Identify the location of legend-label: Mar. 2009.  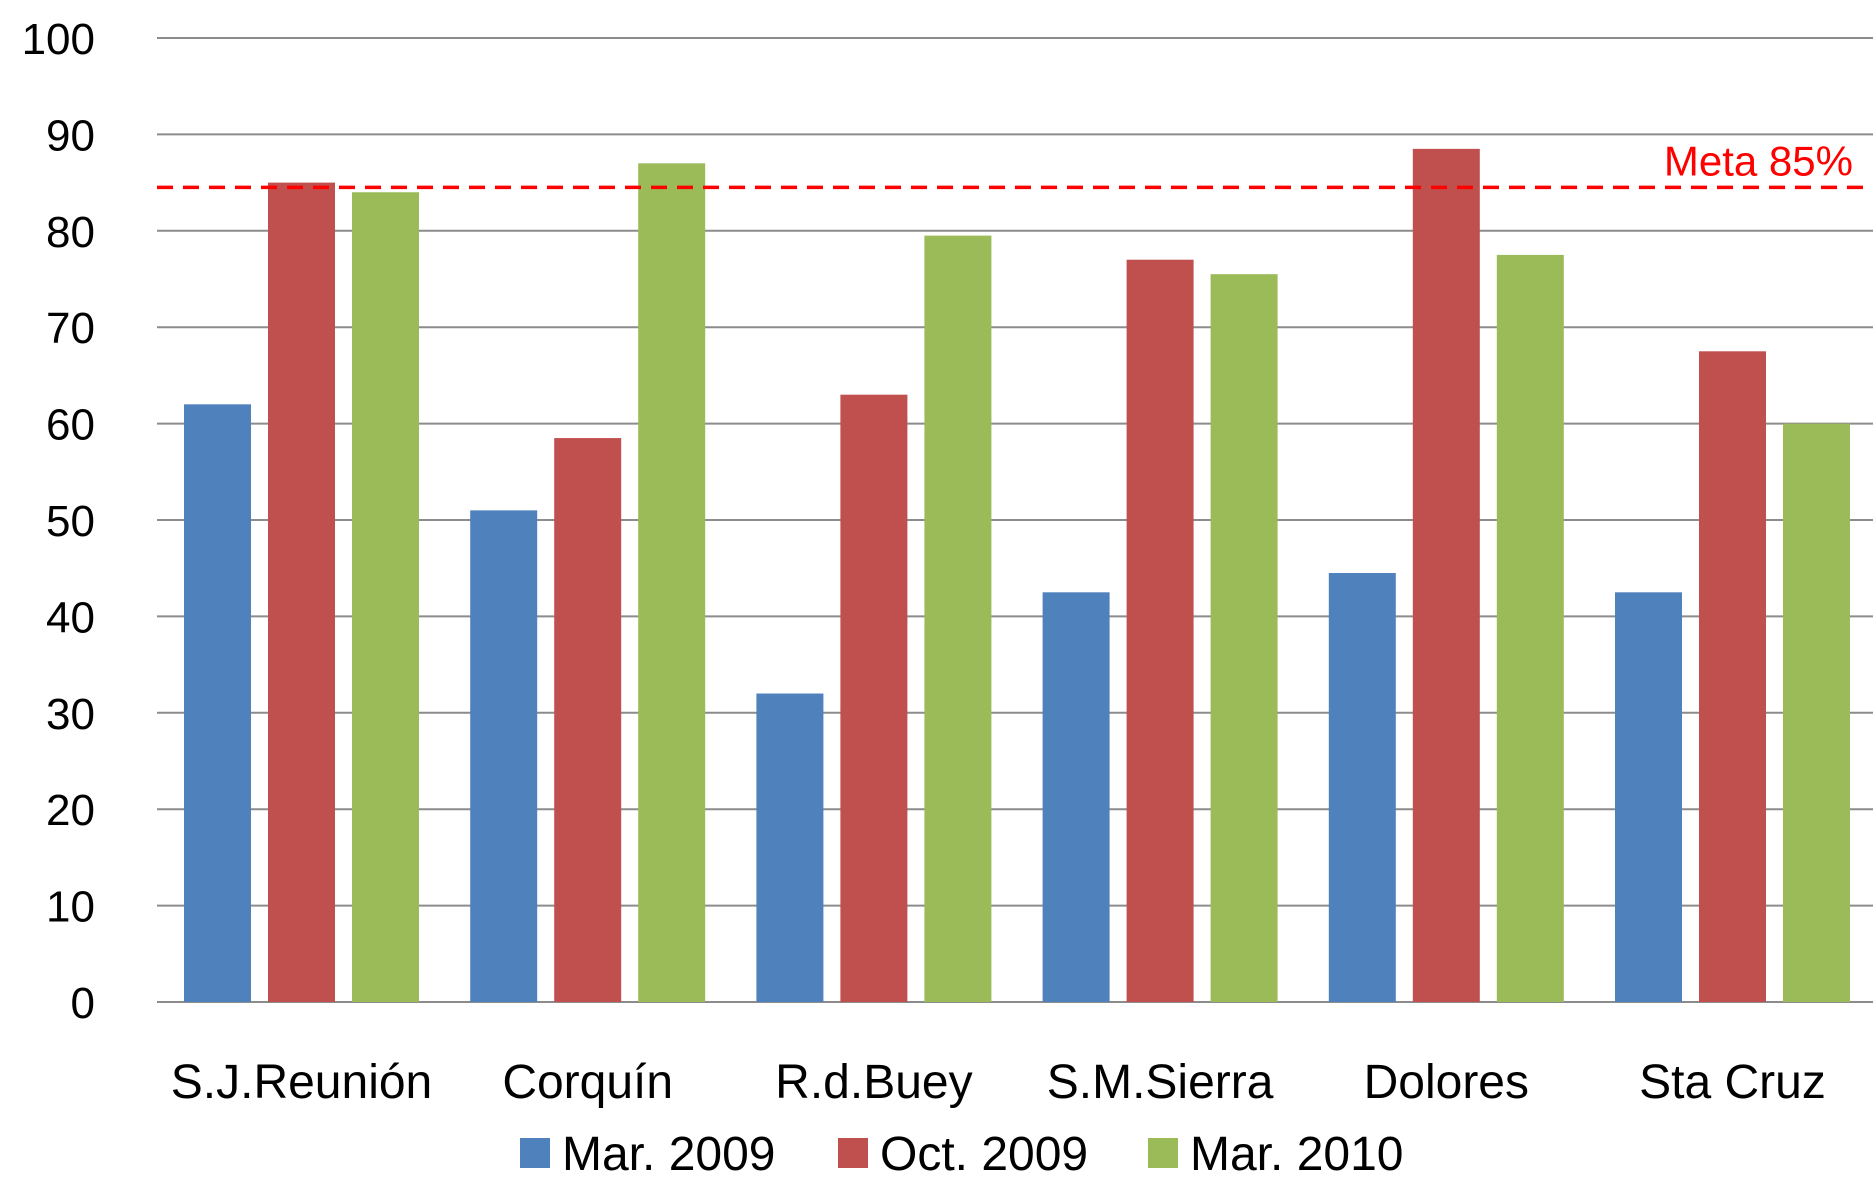
(668, 1153).